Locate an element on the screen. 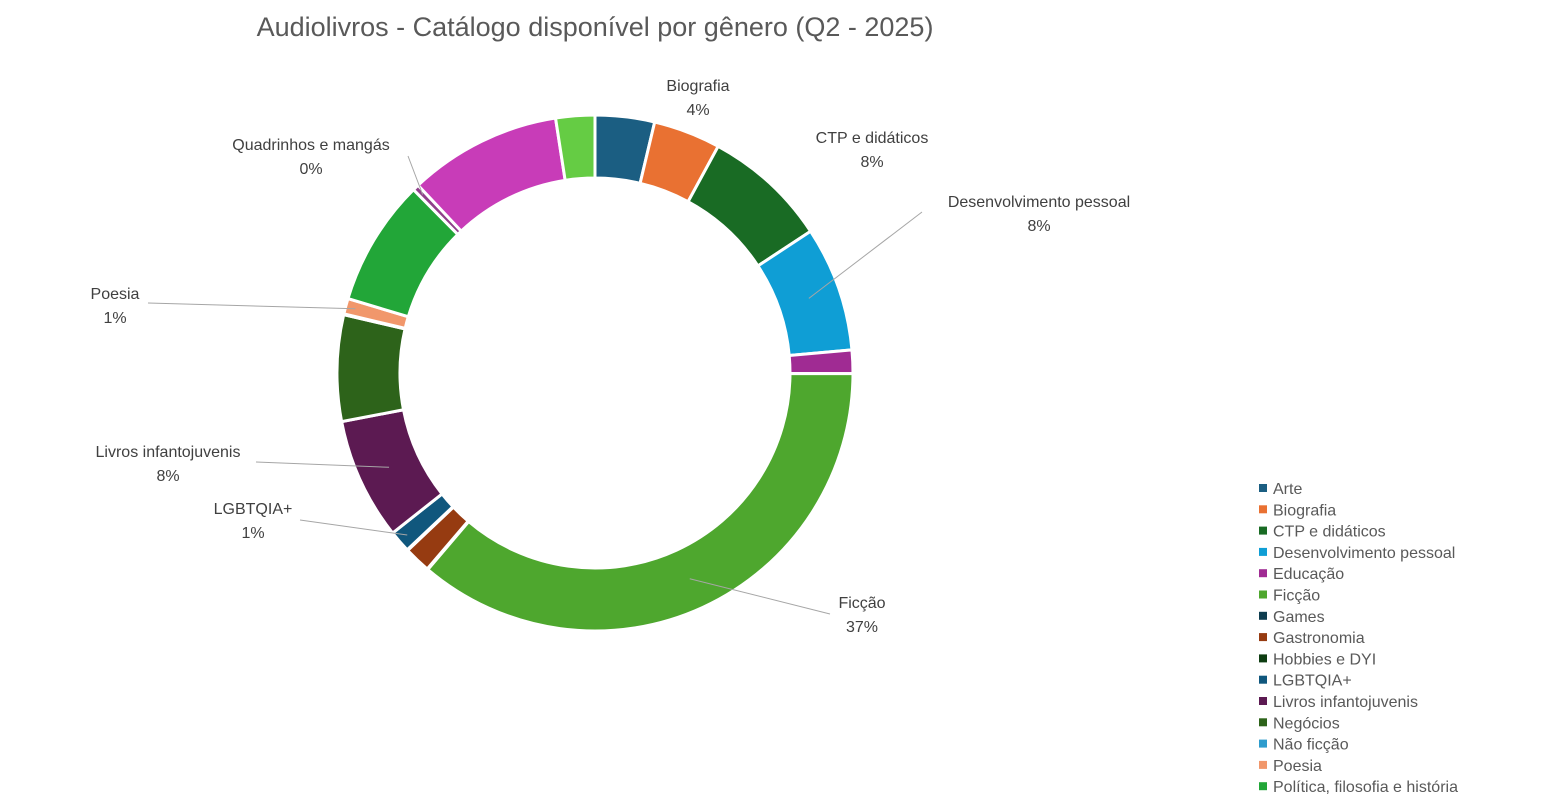 The height and width of the screenshot is (808, 1562). data-label-name-ficcao: Ficção is located at coordinates (861, 603).